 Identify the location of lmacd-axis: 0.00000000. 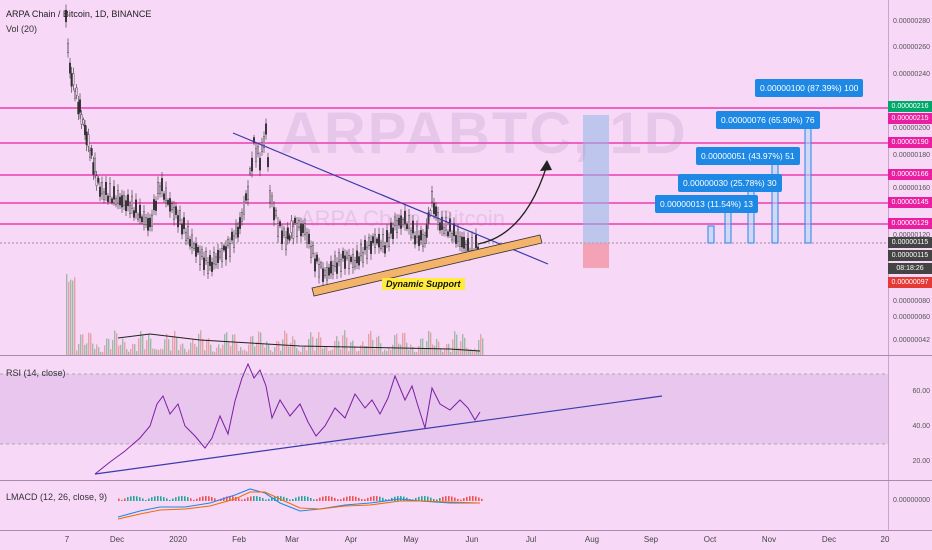
(910, 505).